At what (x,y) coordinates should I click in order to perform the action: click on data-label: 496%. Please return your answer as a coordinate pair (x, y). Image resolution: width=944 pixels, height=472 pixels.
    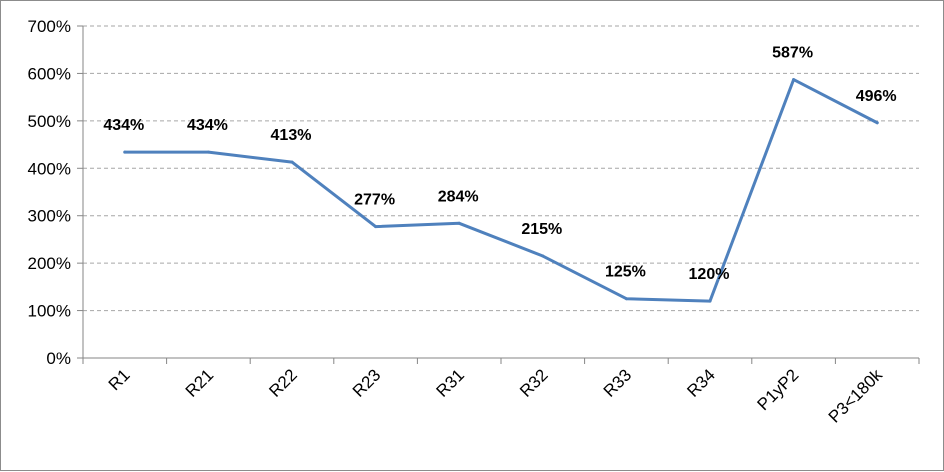
    Looking at the image, I should click on (876, 96).